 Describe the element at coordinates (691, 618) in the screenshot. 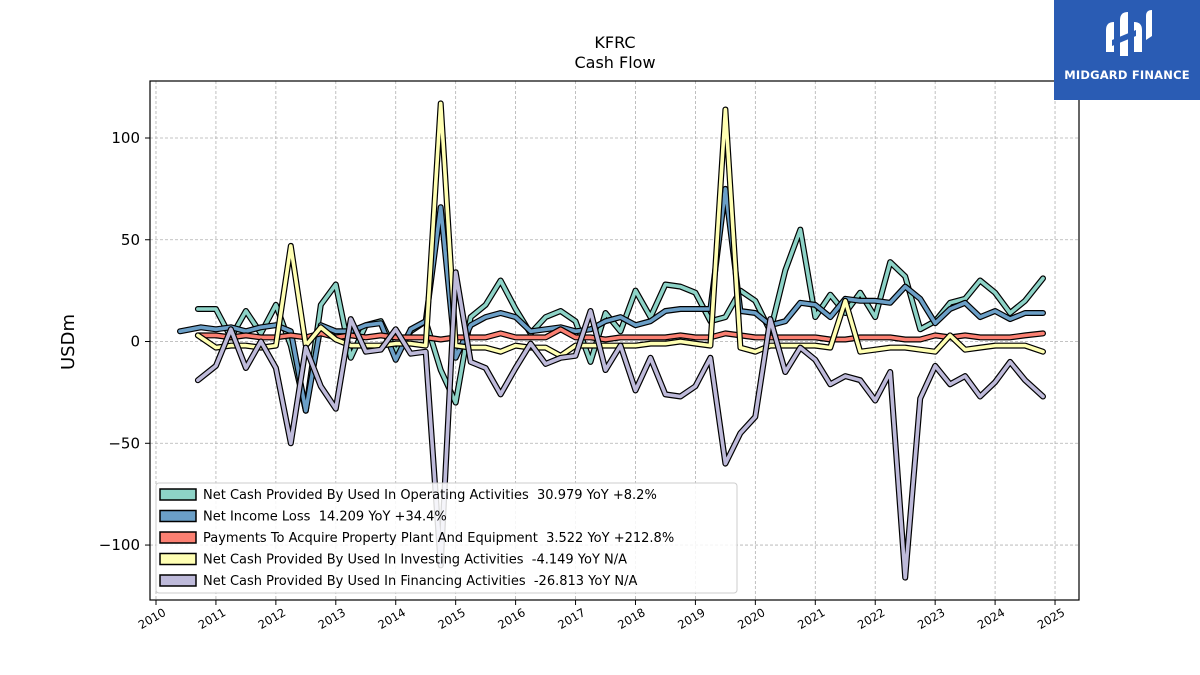

I see `x-tick-label: 2019` at that location.